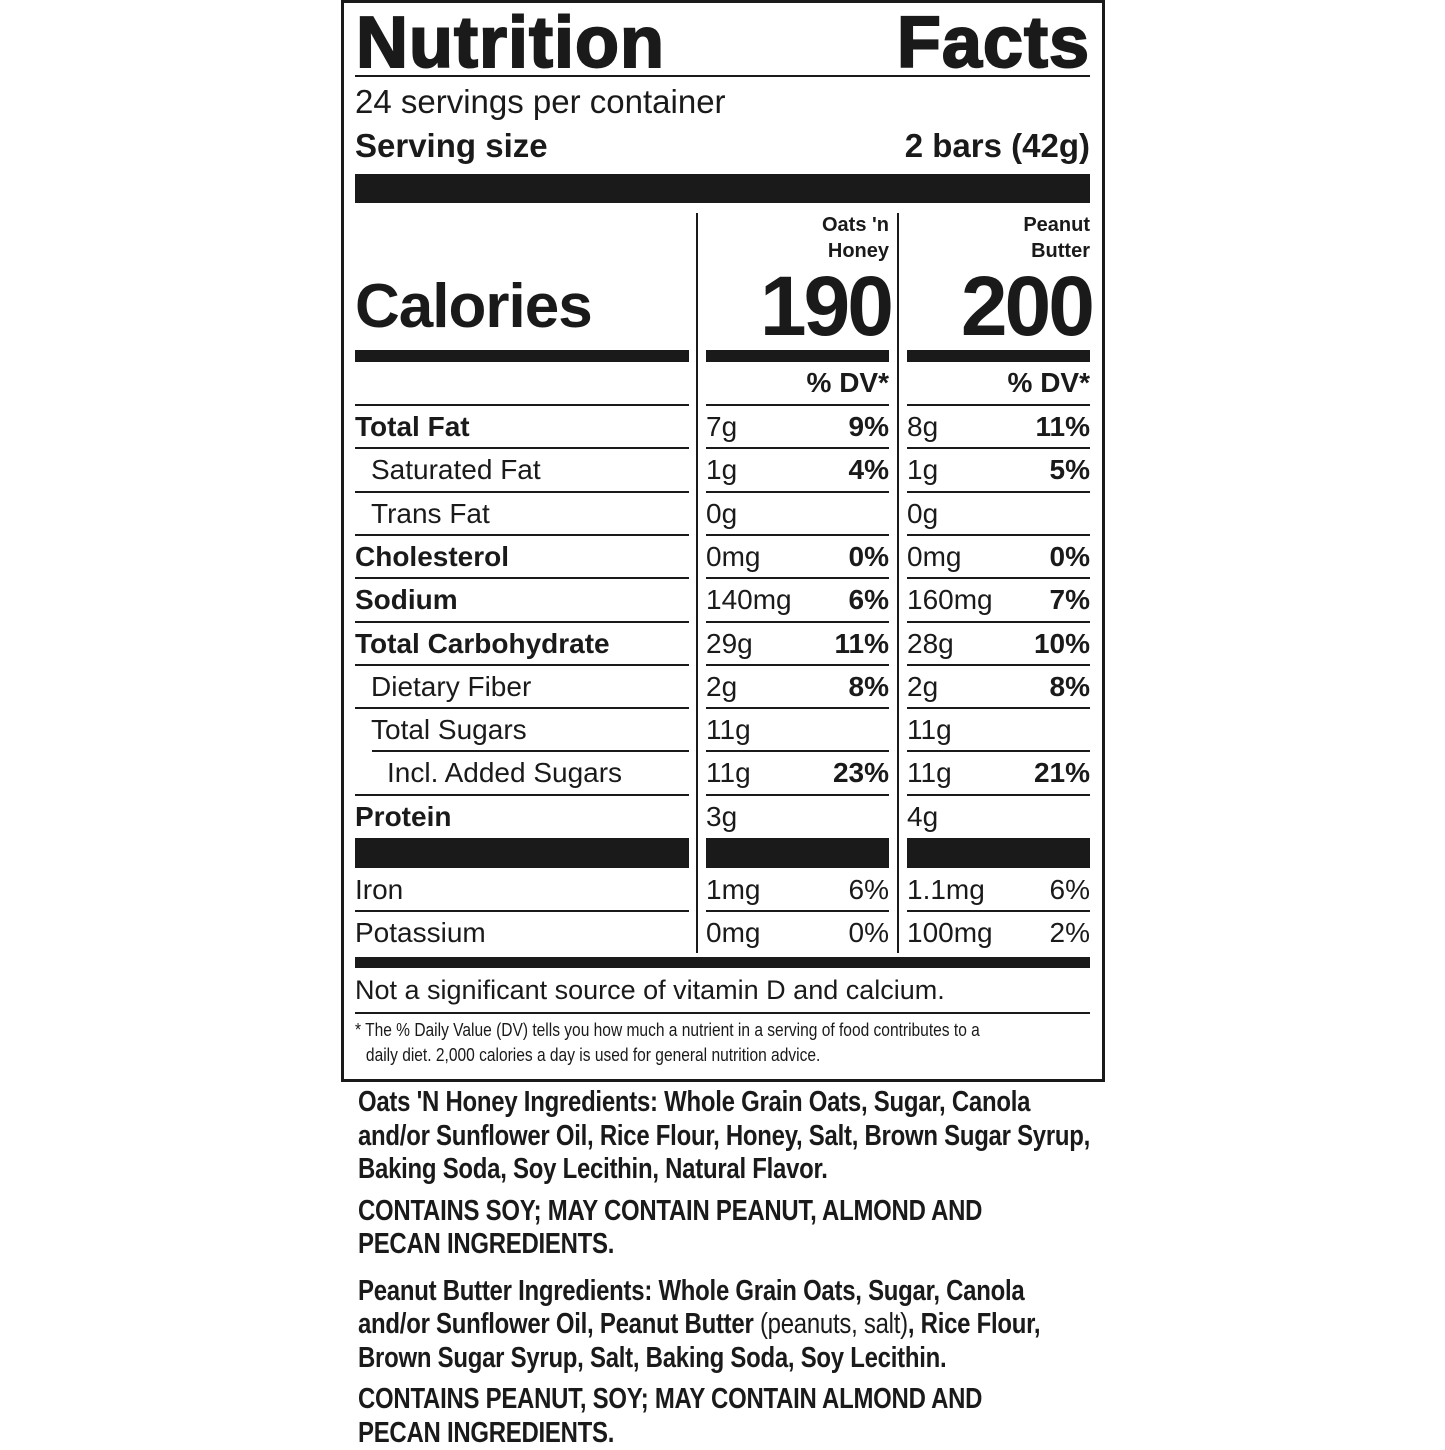 The image size is (1445, 1450). I want to click on product-name-peanut-butter: Peanut Butter, so click(998, 238).